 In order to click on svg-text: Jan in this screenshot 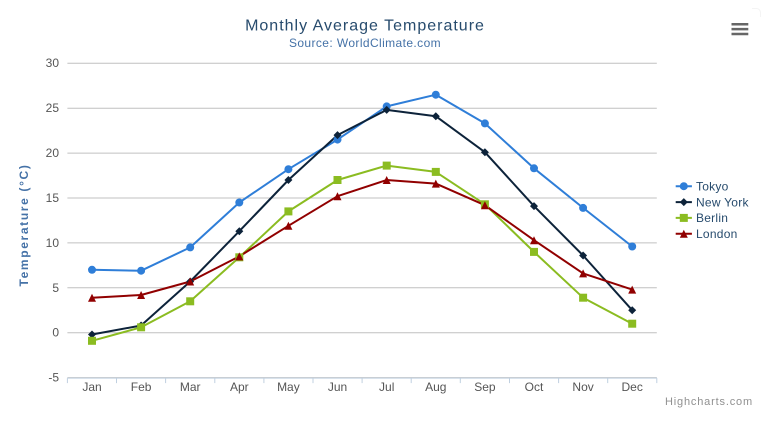, I will do `click(91, 387)`.